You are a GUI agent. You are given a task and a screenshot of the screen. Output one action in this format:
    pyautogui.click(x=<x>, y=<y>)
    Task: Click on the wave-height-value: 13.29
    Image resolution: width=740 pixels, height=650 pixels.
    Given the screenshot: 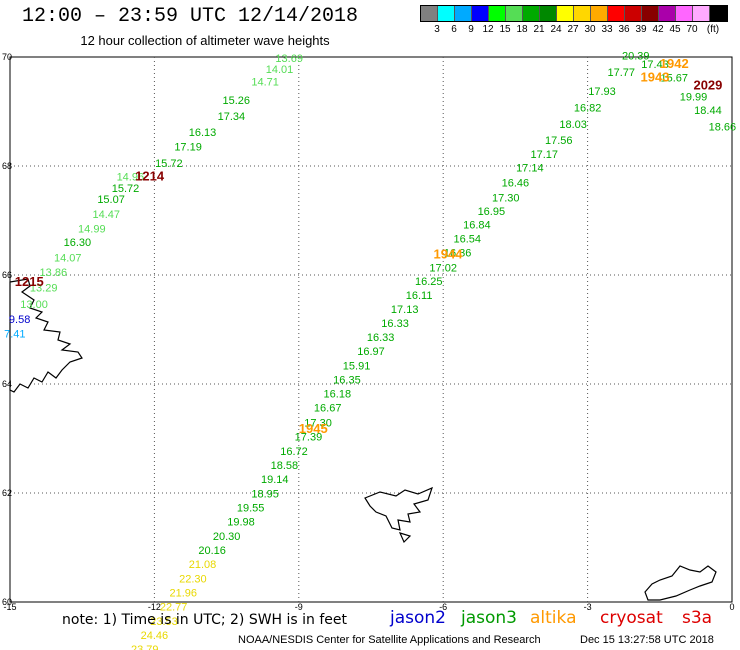 What is the action you would take?
    pyautogui.click(x=44, y=288)
    